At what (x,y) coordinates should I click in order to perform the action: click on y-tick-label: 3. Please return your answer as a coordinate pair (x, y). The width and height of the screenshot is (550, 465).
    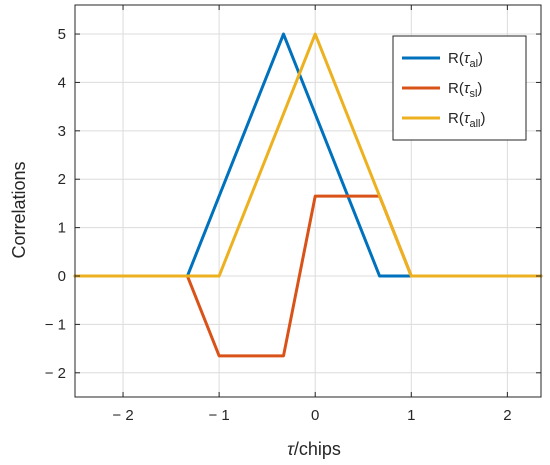
    Looking at the image, I should click on (62, 131).